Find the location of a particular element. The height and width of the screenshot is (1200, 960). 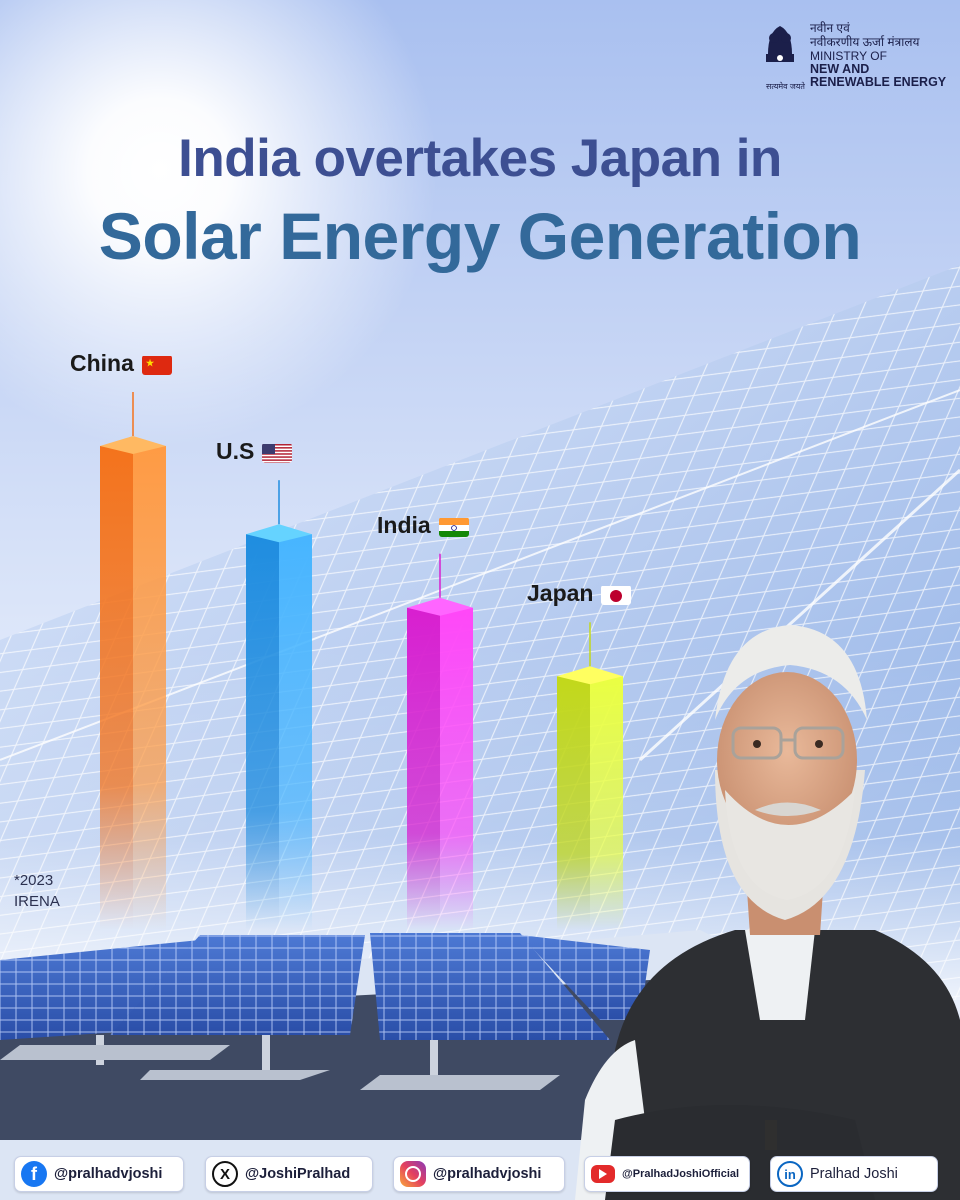

japan-flag-icon is located at coordinates (616, 595).